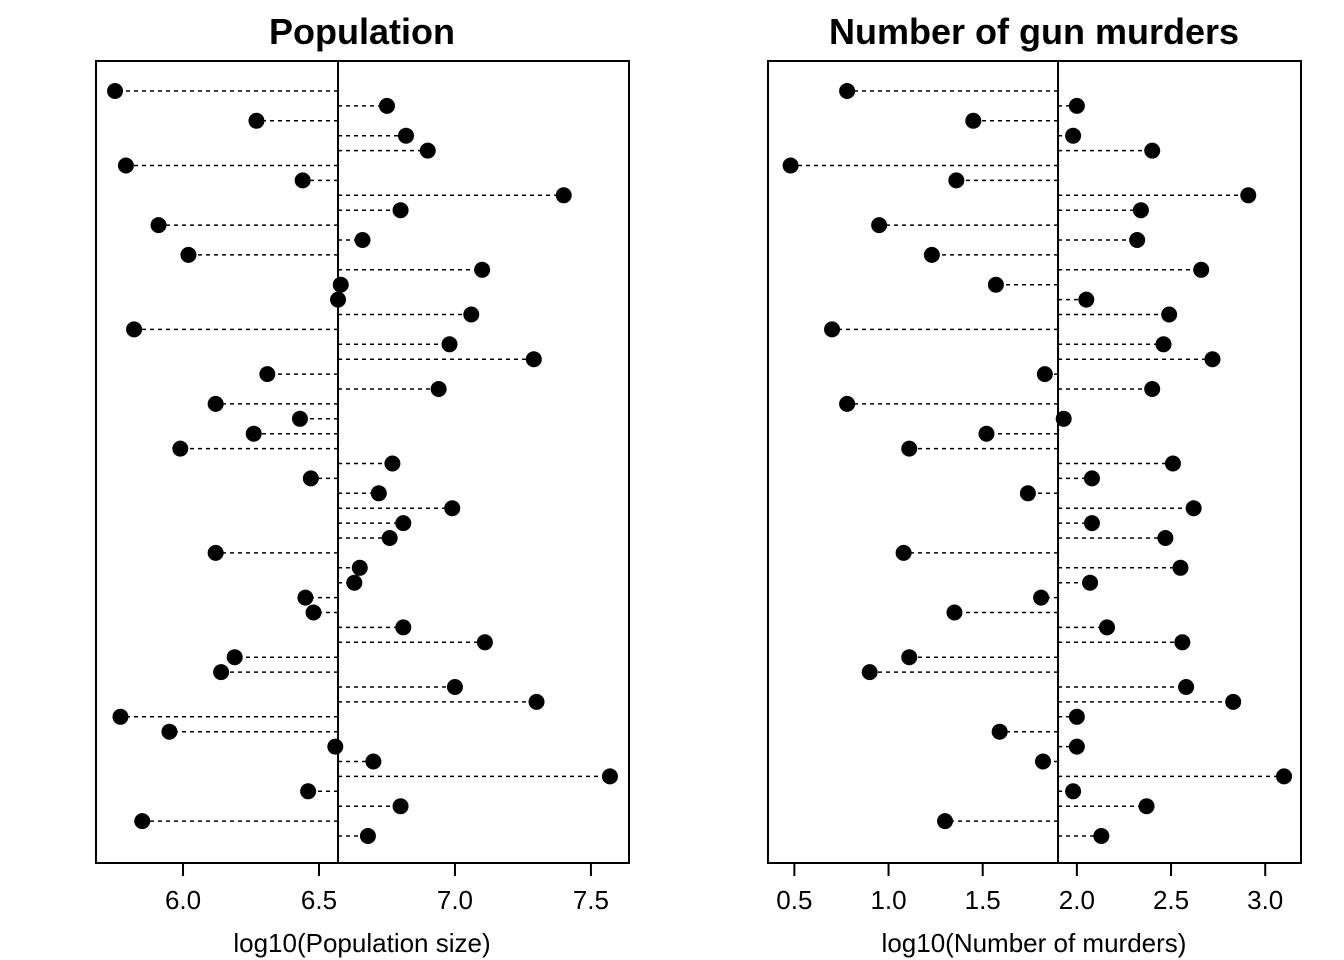  I want to click on population-x-tick-label: 7.5, so click(591, 900).